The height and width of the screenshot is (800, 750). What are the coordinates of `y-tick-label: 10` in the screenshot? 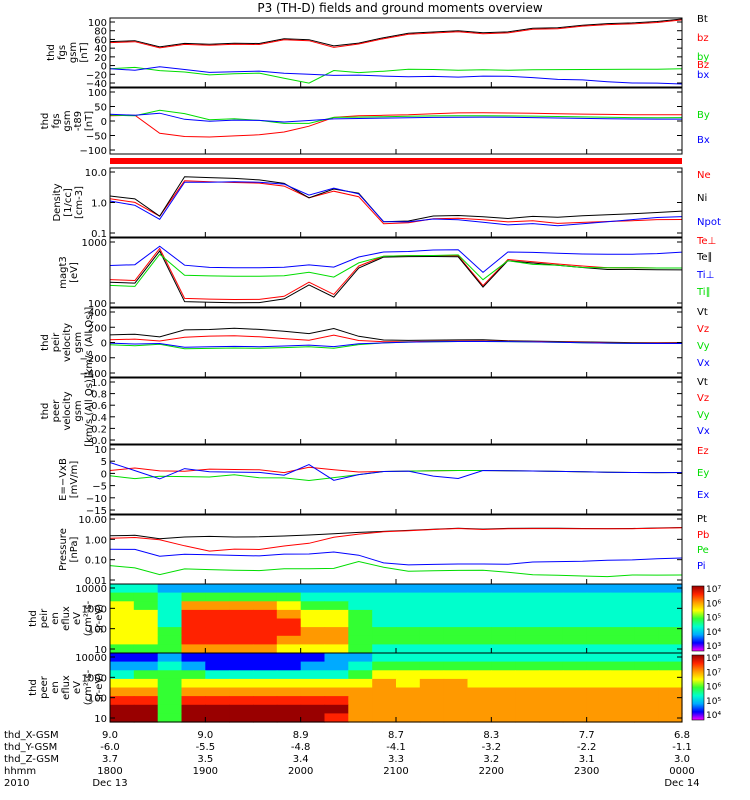 It's located at (100, 719).